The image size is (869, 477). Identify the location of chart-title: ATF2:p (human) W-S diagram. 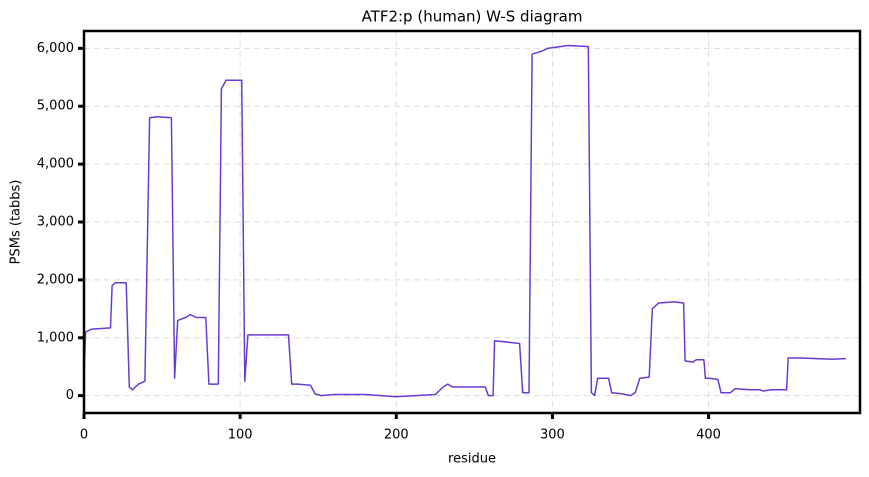
(472, 17).